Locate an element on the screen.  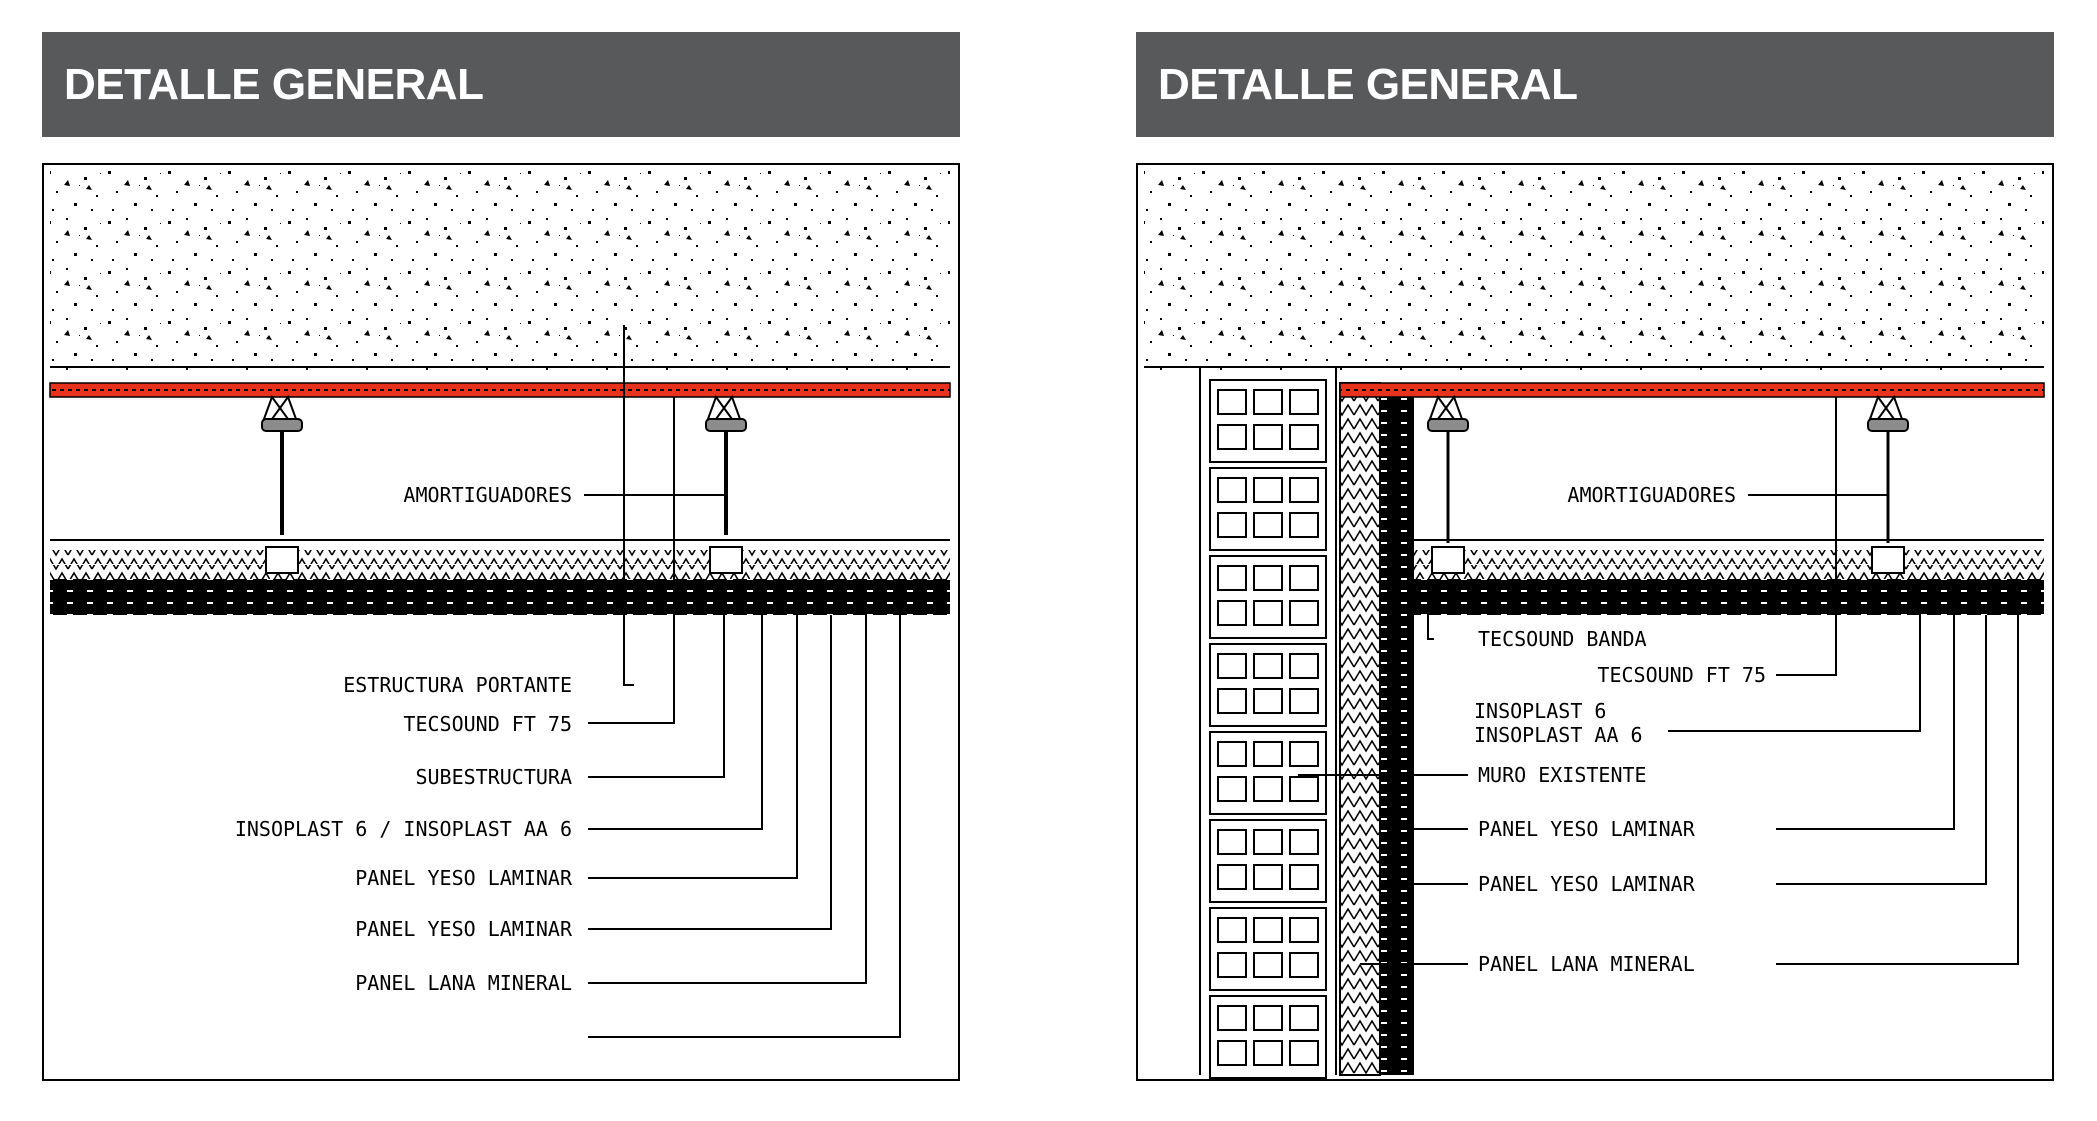
right-panel-title-text: DETALLE GENERAL is located at coordinates (1368, 84).